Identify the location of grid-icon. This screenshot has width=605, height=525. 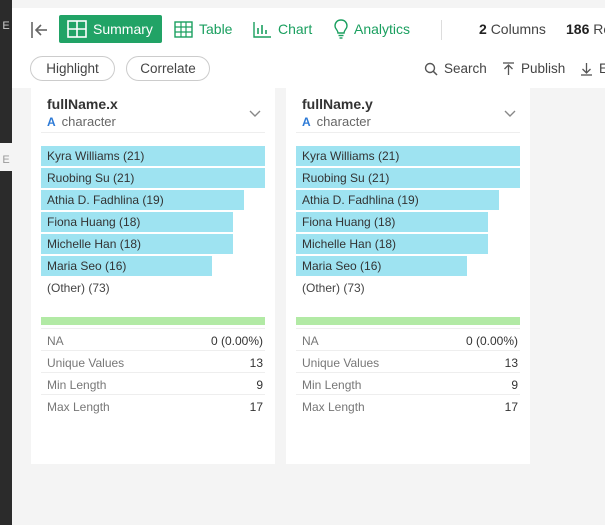
(77, 29).